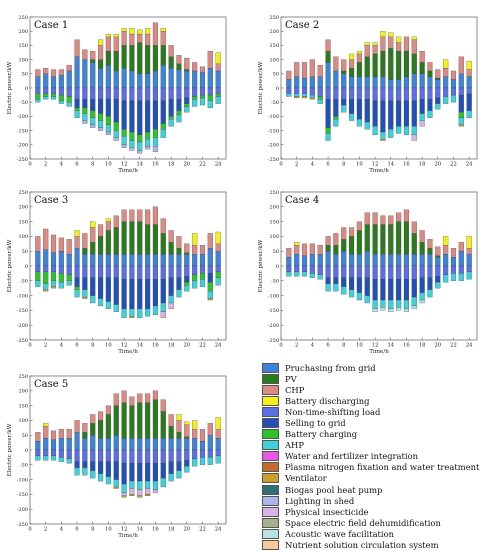 Image resolution: width=485 pixels, height=551 pixels. What do you see at coordinates (383, 309) in the screenshot?
I see `bar-segment-awf` at bounding box center [383, 309].